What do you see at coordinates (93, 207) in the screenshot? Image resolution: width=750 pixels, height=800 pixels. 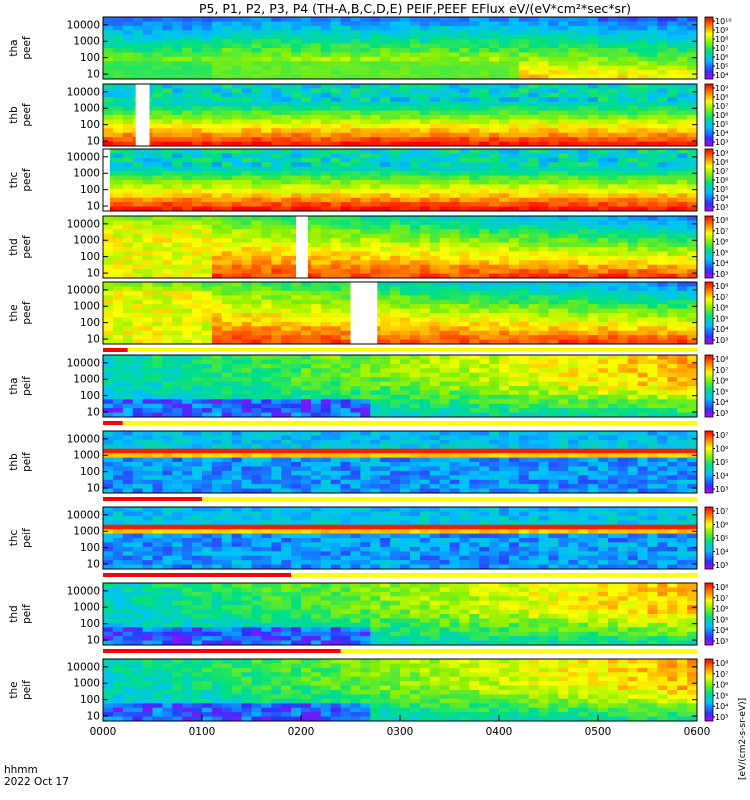 I see `y-tick-label: 10` at bounding box center [93, 207].